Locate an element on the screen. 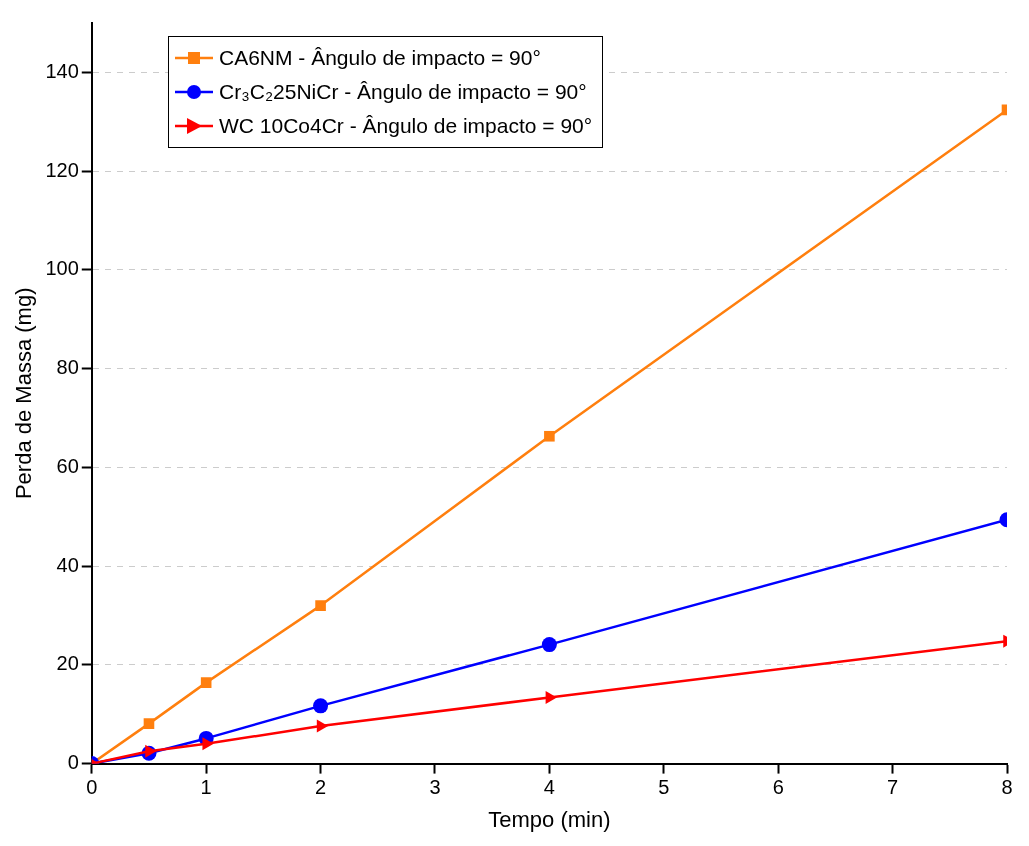 Image resolution: width=1029 pixels, height=846 pixels. x-axis-title: Tempo (min) is located at coordinates (549, 819).